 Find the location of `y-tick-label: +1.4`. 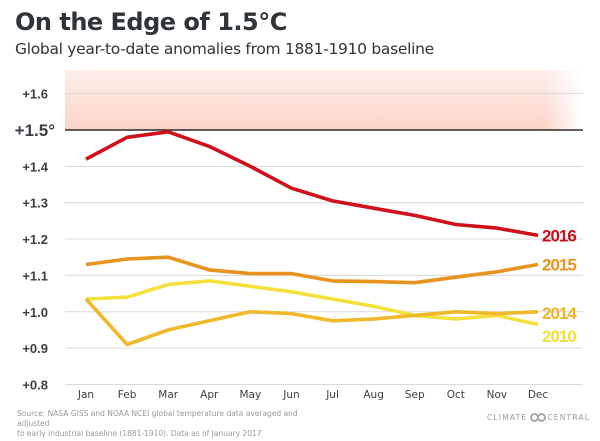

y-tick-label: +1.4 is located at coordinates (35, 166).